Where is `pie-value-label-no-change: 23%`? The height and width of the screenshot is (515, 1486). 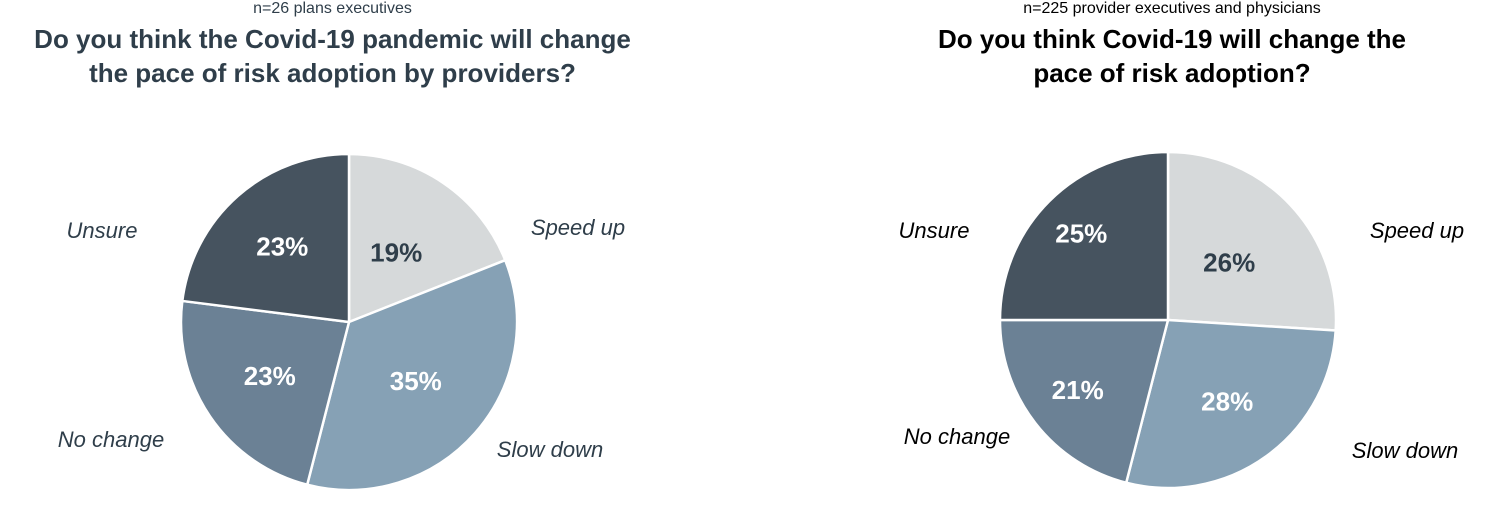 pie-value-label-no-change: 23% is located at coordinates (270, 376).